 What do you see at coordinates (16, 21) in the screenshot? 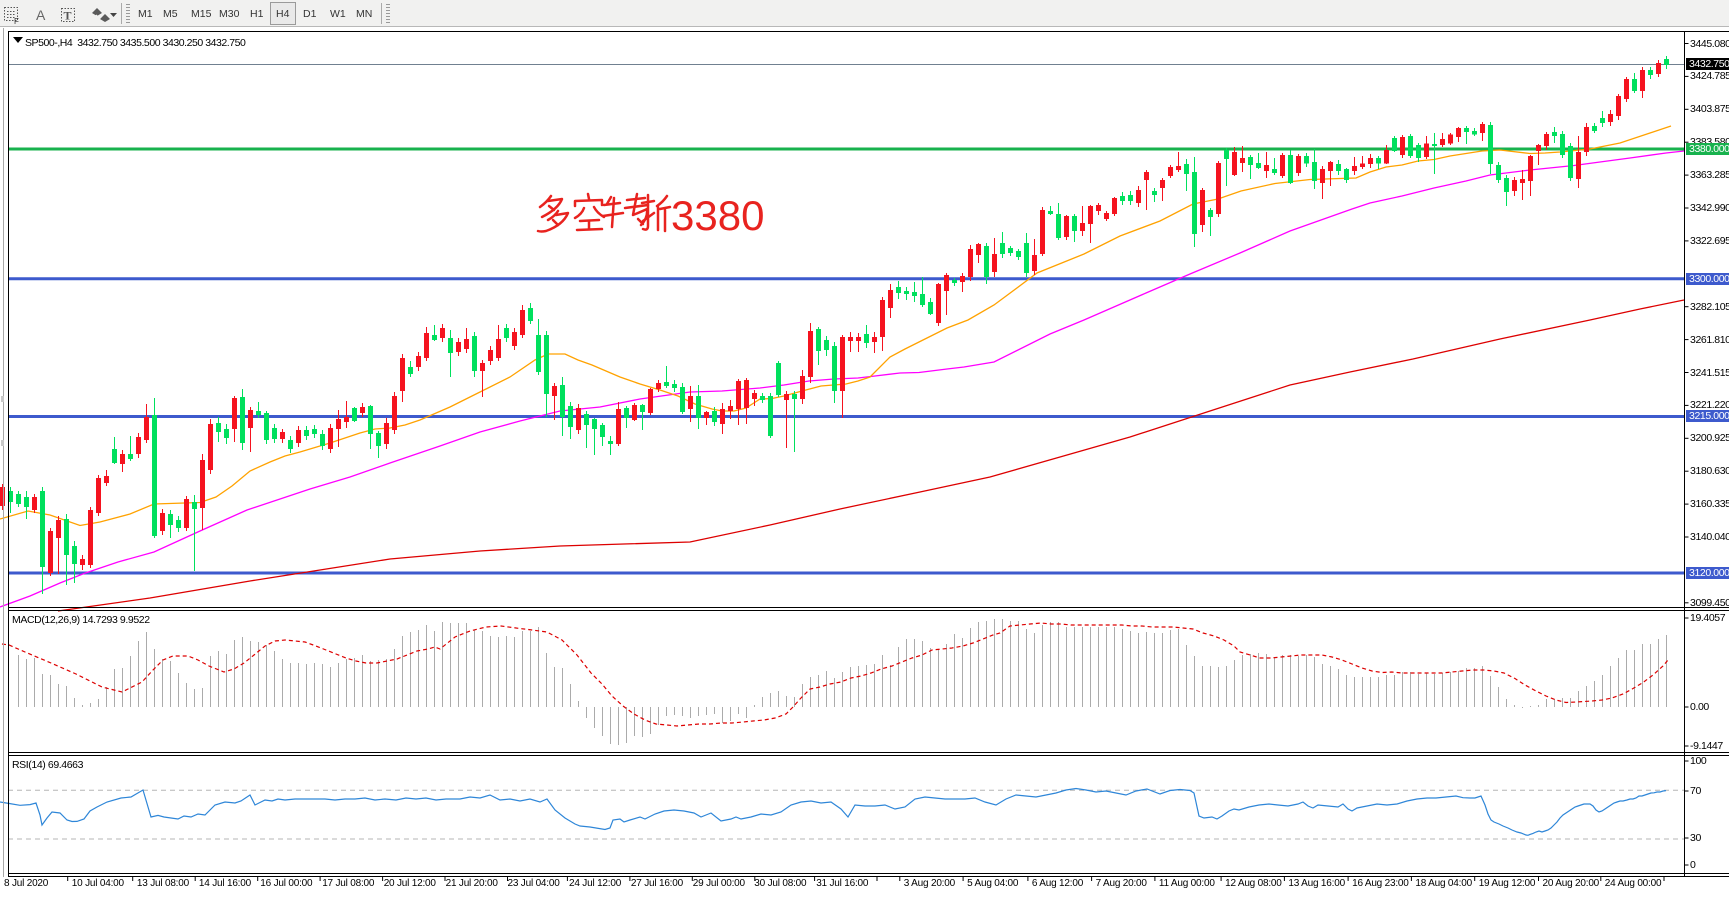
I see `svg-text: F` at bounding box center [16, 21].